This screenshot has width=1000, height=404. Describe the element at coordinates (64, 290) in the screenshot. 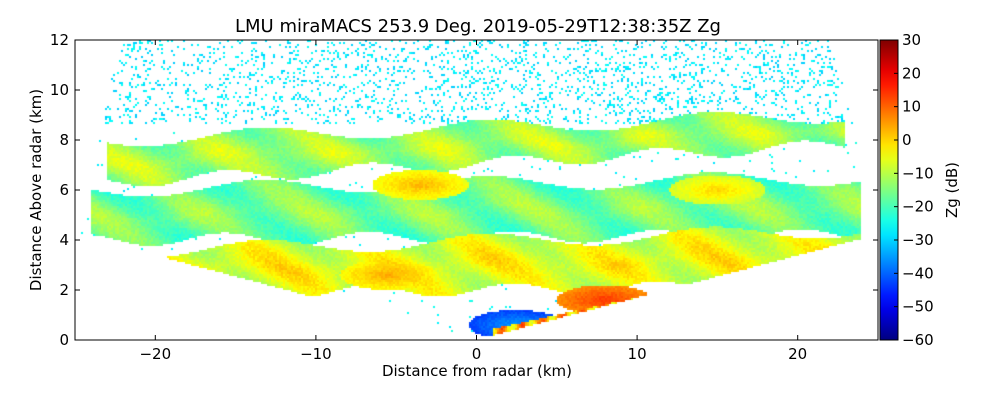

I see `y-tick-label: 2` at that location.